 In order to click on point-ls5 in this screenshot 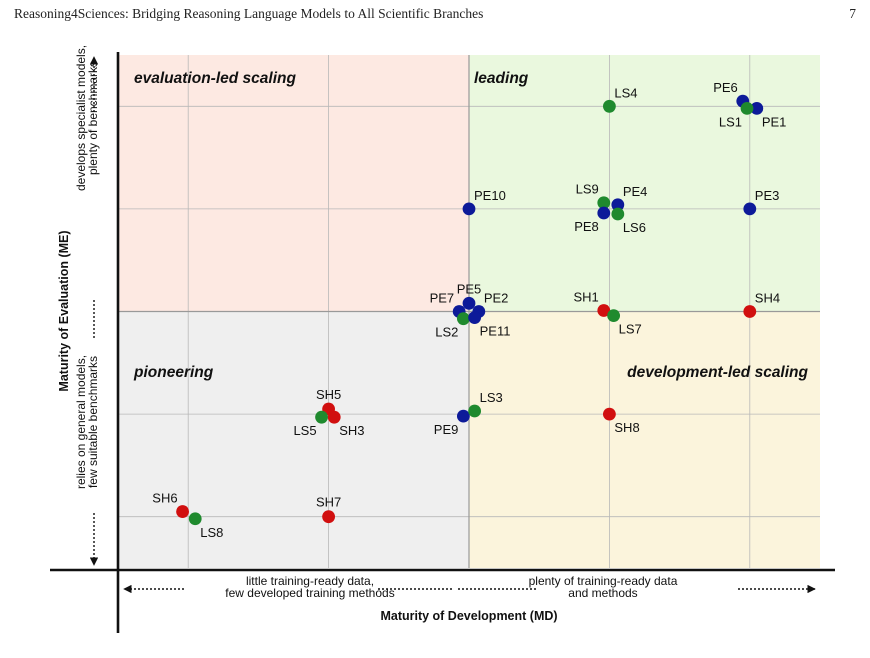, I will do `click(321, 417)`.